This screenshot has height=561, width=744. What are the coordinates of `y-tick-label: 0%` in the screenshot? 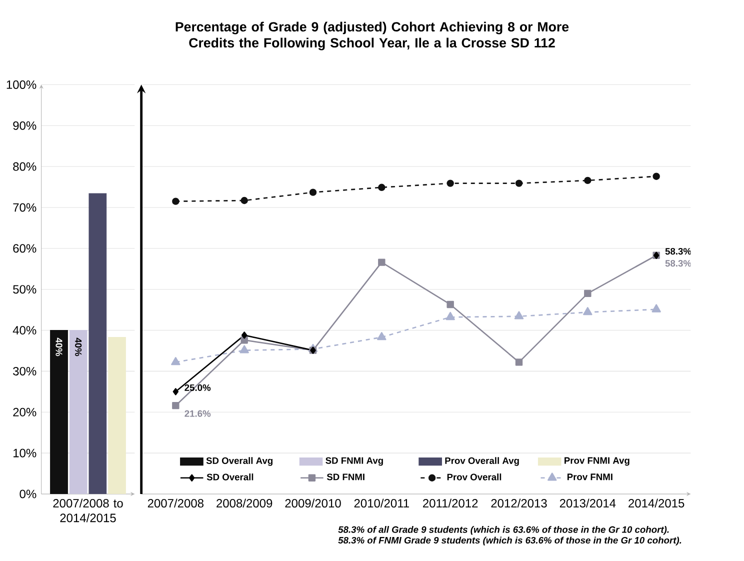 It's located at (28, 494).